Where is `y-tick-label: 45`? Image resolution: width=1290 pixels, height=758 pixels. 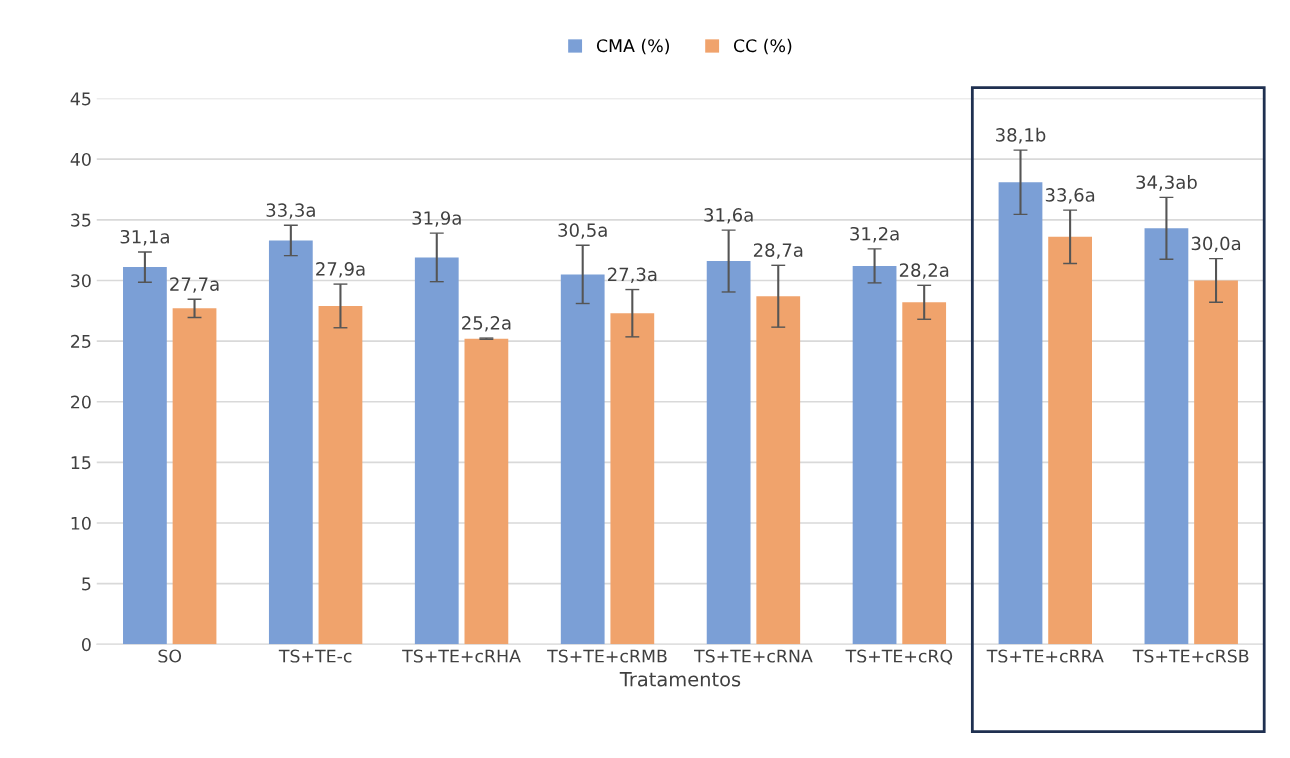
y-tick-label: 45 is located at coordinates (80, 99).